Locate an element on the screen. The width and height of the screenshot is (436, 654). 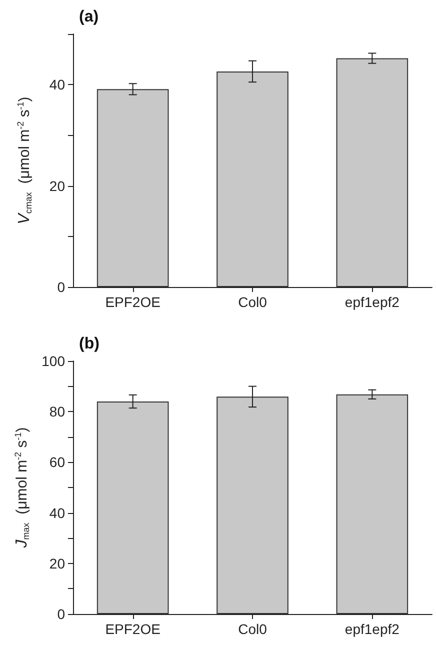
y-axis-title: Jmax (μmol m-2 s-1) is located at coordinates (22, 488).